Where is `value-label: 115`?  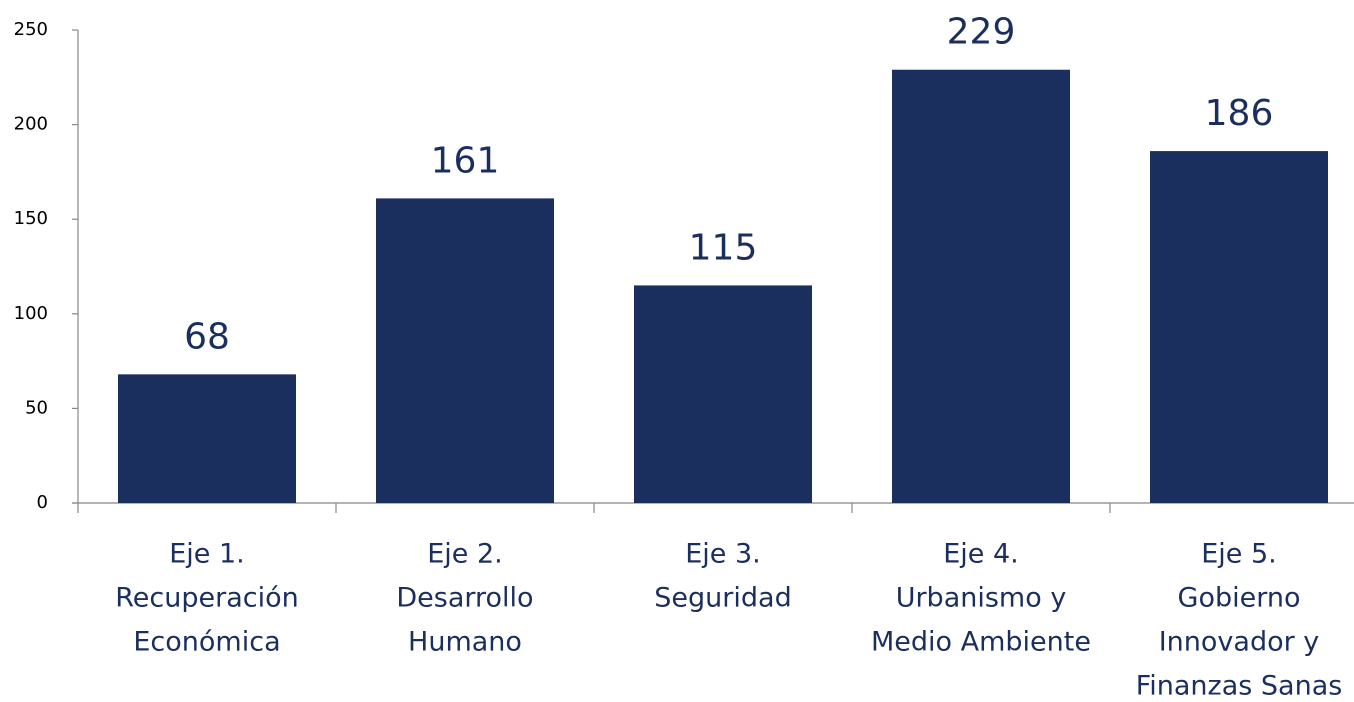
value-label: 115 is located at coordinates (723, 247).